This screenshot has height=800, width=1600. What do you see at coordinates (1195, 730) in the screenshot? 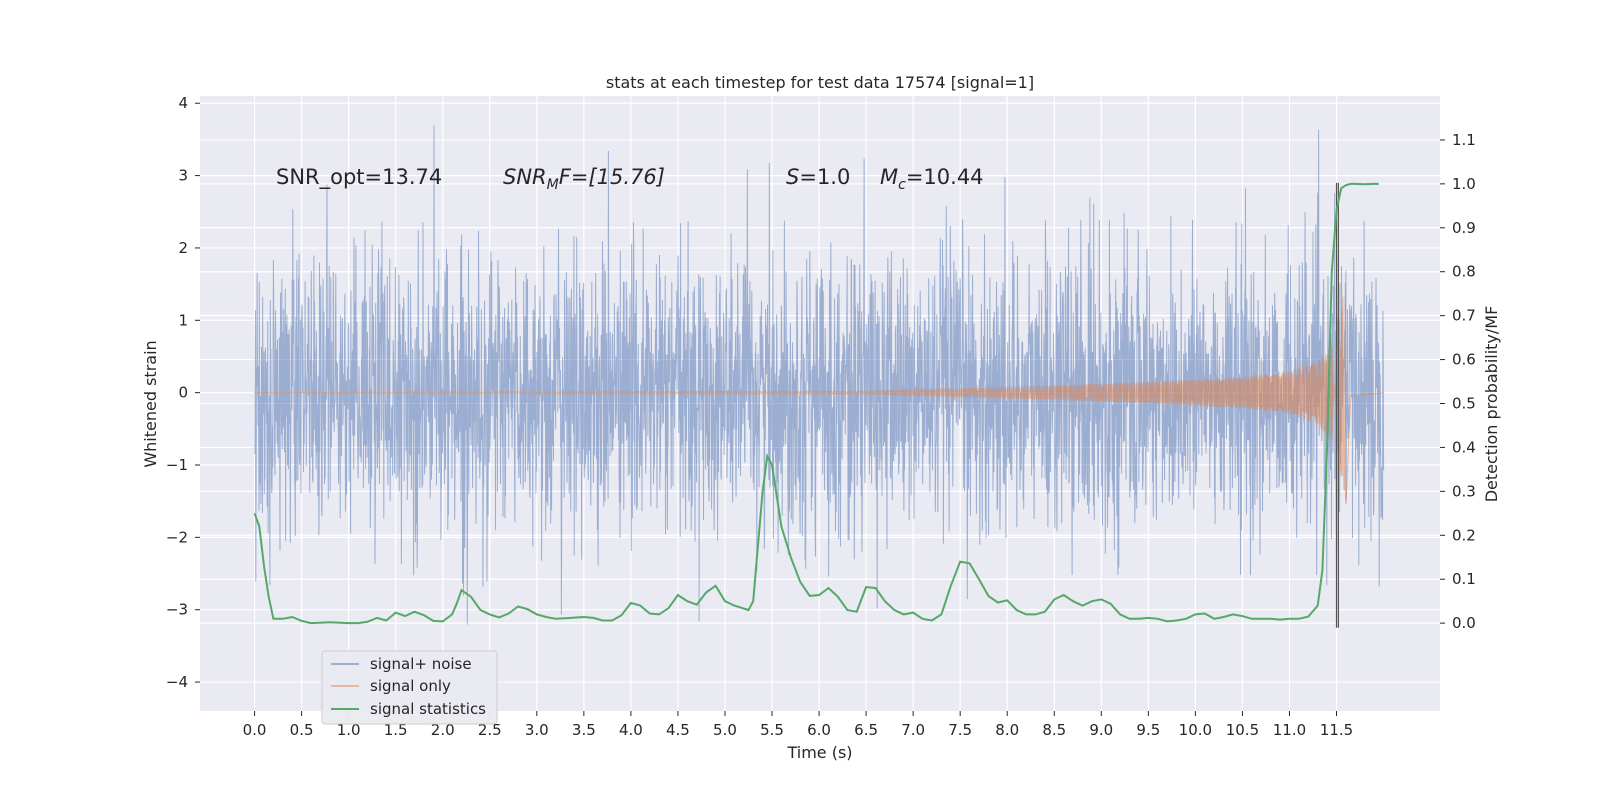
I see `x-tick-label-20: 10.0` at bounding box center [1195, 730].